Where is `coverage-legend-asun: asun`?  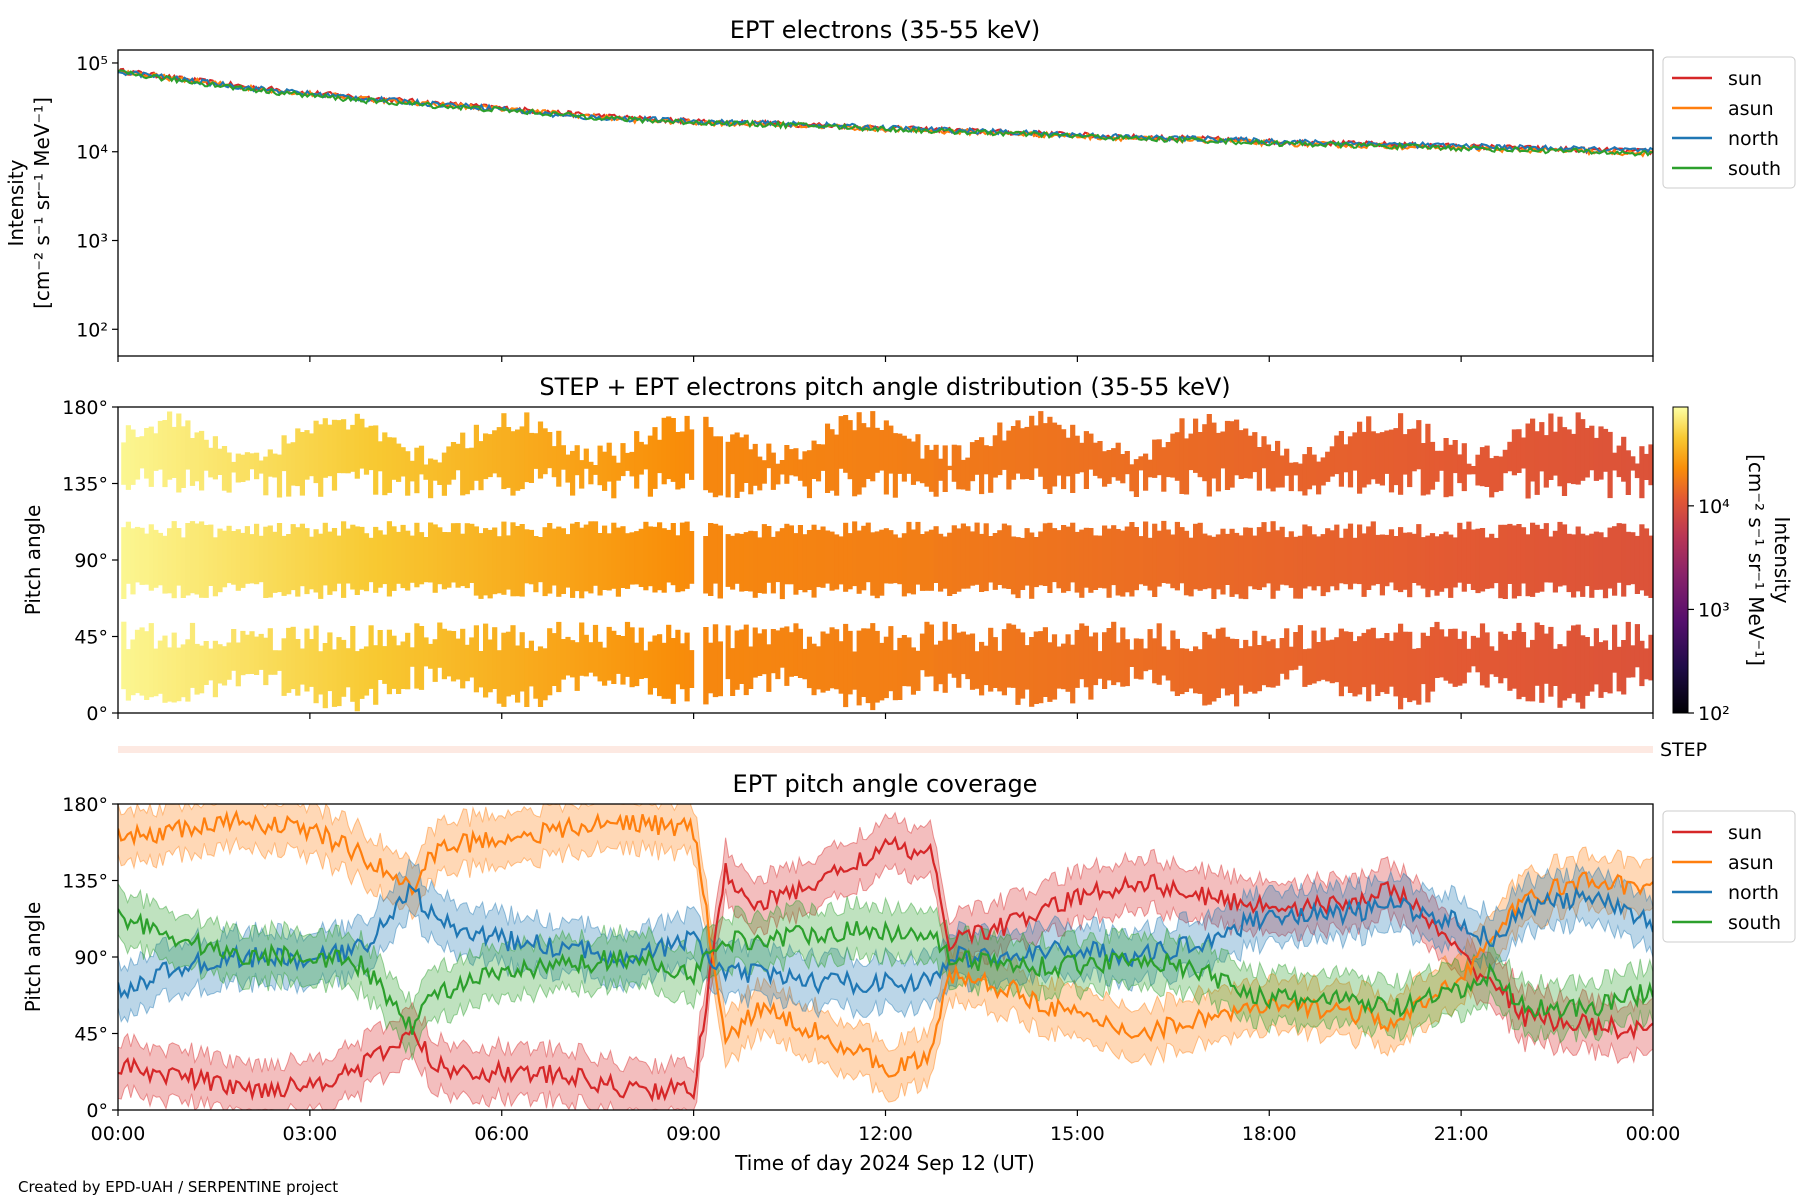 coverage-legend-asun: asun is located at coordinates (1751, 863).